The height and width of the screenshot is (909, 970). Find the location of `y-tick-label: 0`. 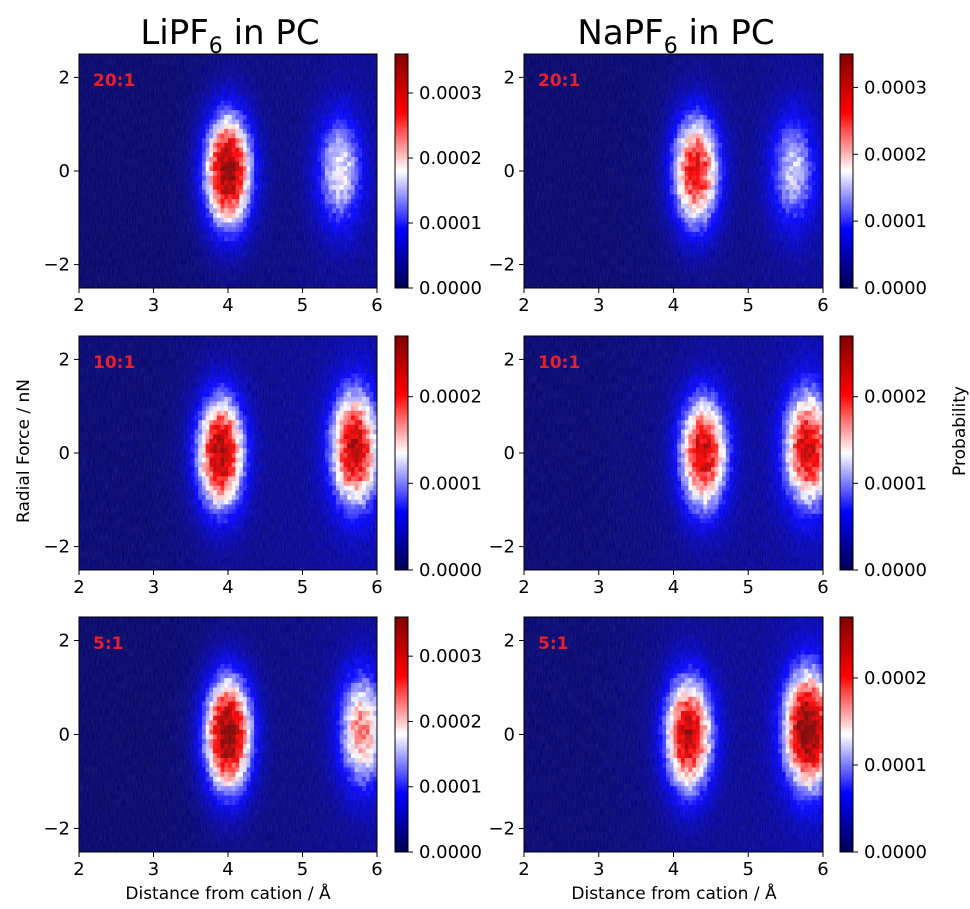

y-tick-label: 0 is located at coordinates (64, 171).